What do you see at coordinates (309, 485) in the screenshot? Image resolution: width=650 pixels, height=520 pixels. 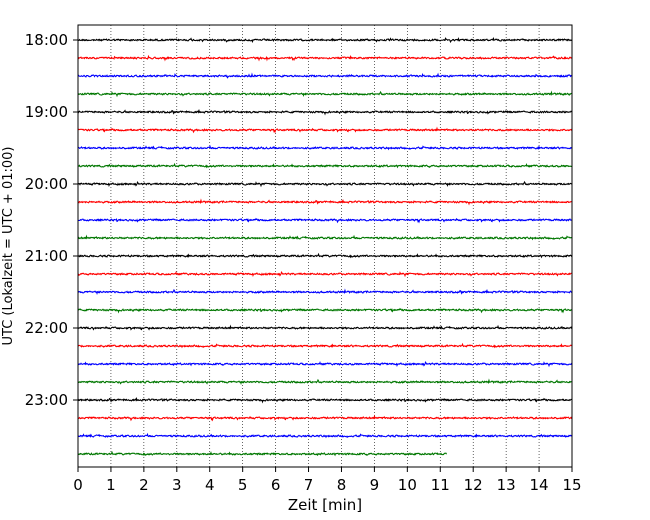 I see `x-tick-label: 7` at bounding box center [309, 485].